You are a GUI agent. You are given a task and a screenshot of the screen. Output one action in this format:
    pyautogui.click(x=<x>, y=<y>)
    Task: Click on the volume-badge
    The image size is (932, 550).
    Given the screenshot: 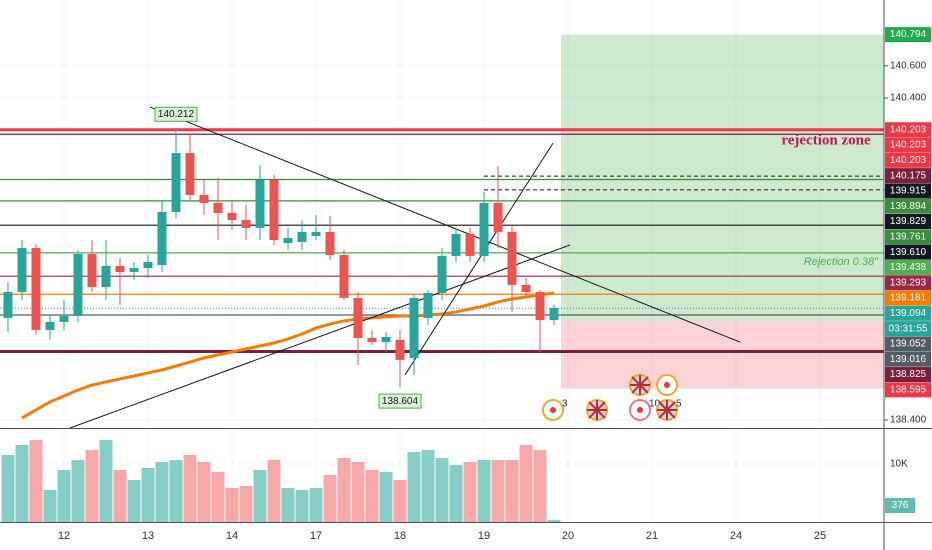 What is the action you would take?
    pyautogui.click(x=900, y=505)
    